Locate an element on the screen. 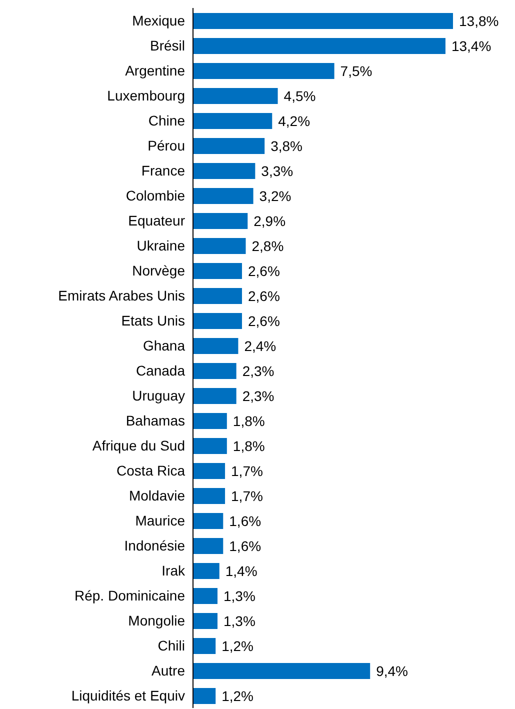 The image size is (515, 709). y-tick-label: Moldavie is located at coordinates (157, 495).